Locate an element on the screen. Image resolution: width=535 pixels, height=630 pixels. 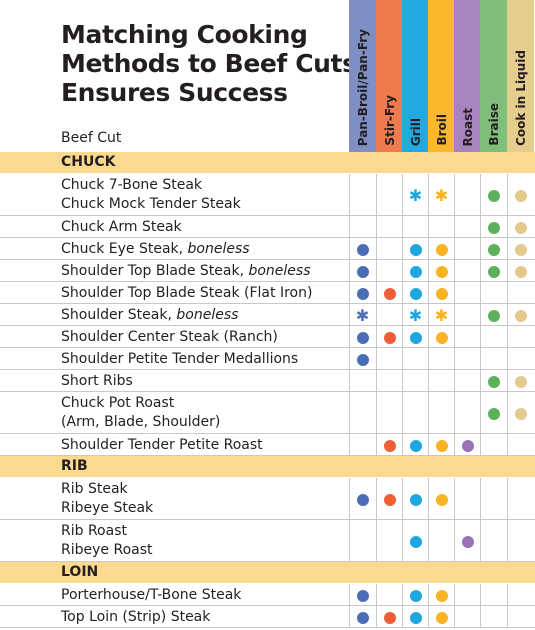
beef-cut-name: Chuck 7-Bone Steak is located at coordinates (132, 185).